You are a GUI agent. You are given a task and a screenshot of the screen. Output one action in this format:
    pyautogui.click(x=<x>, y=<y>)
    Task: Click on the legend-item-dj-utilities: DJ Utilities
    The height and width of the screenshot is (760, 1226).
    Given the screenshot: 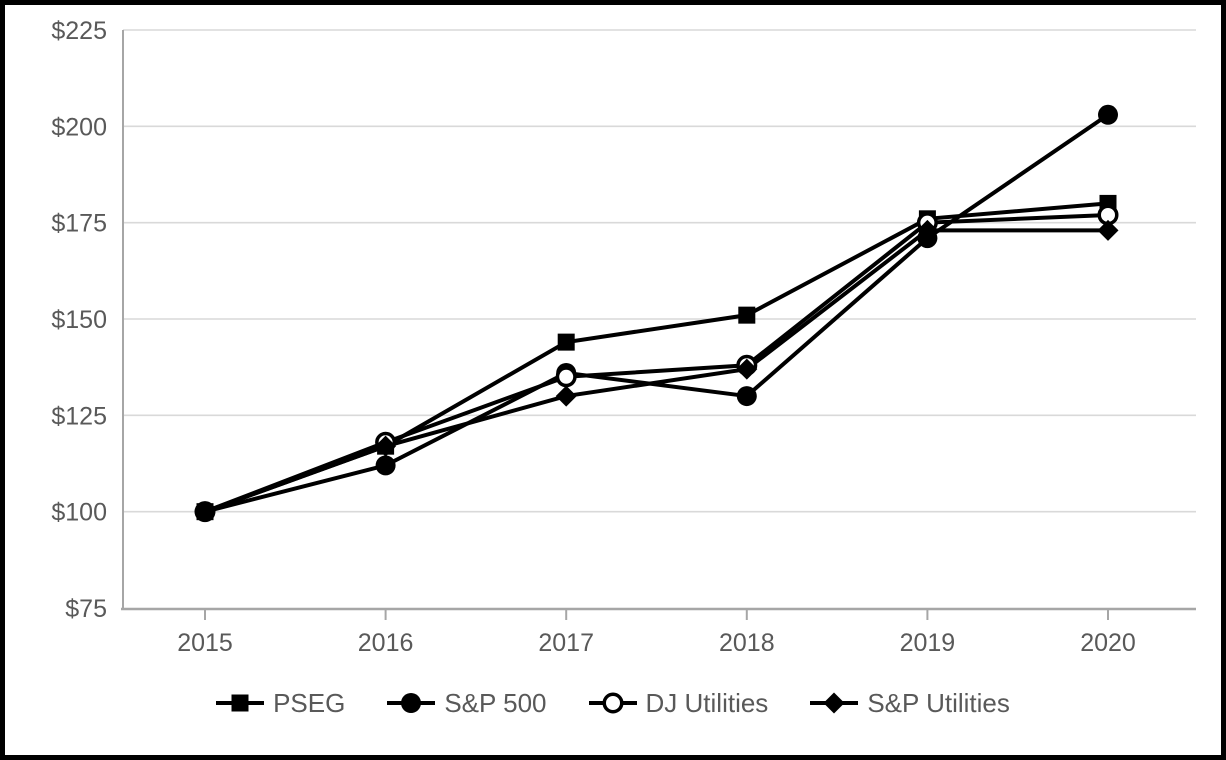 What is the action you would take?
    pyautogui.click(x=678, y=703)
    